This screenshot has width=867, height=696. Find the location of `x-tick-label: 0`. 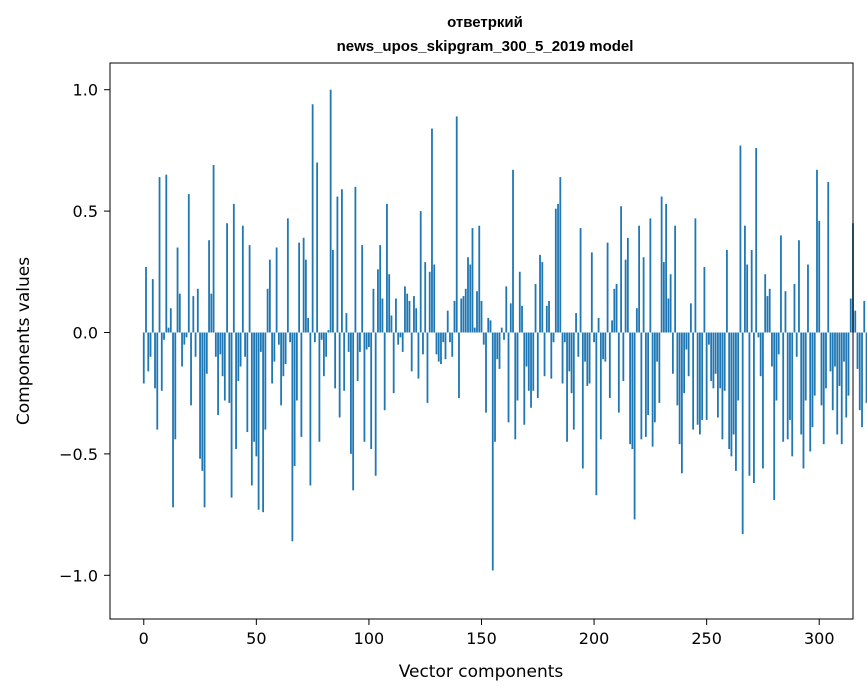

x-tick-label: 0 is located at coordinates (144, 638).